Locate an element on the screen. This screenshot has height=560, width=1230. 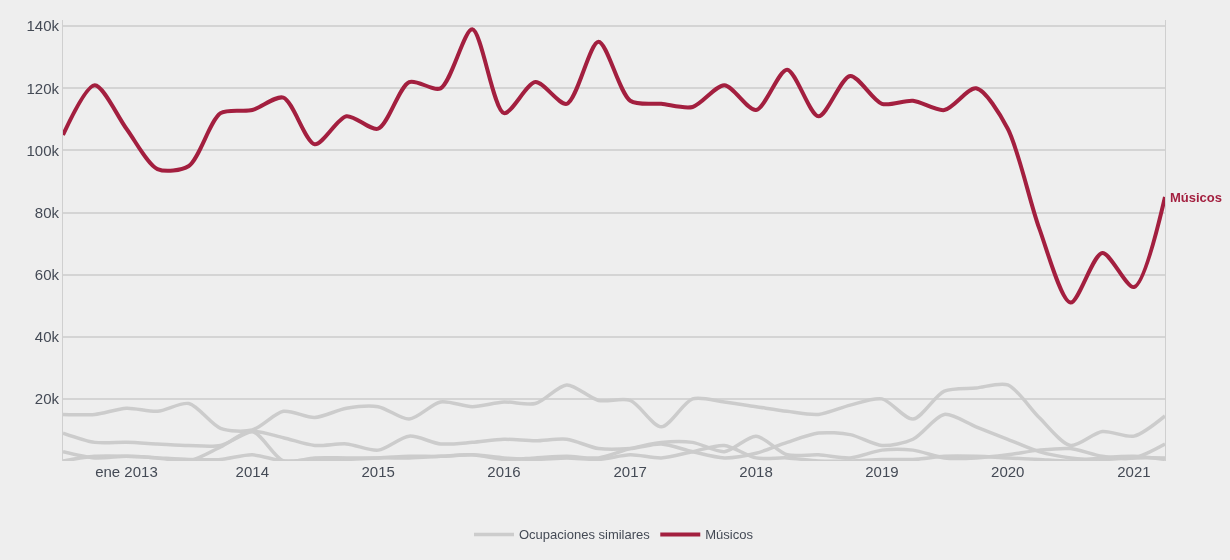
x-tick-label: 2016 is located at coordinates (504, 471).